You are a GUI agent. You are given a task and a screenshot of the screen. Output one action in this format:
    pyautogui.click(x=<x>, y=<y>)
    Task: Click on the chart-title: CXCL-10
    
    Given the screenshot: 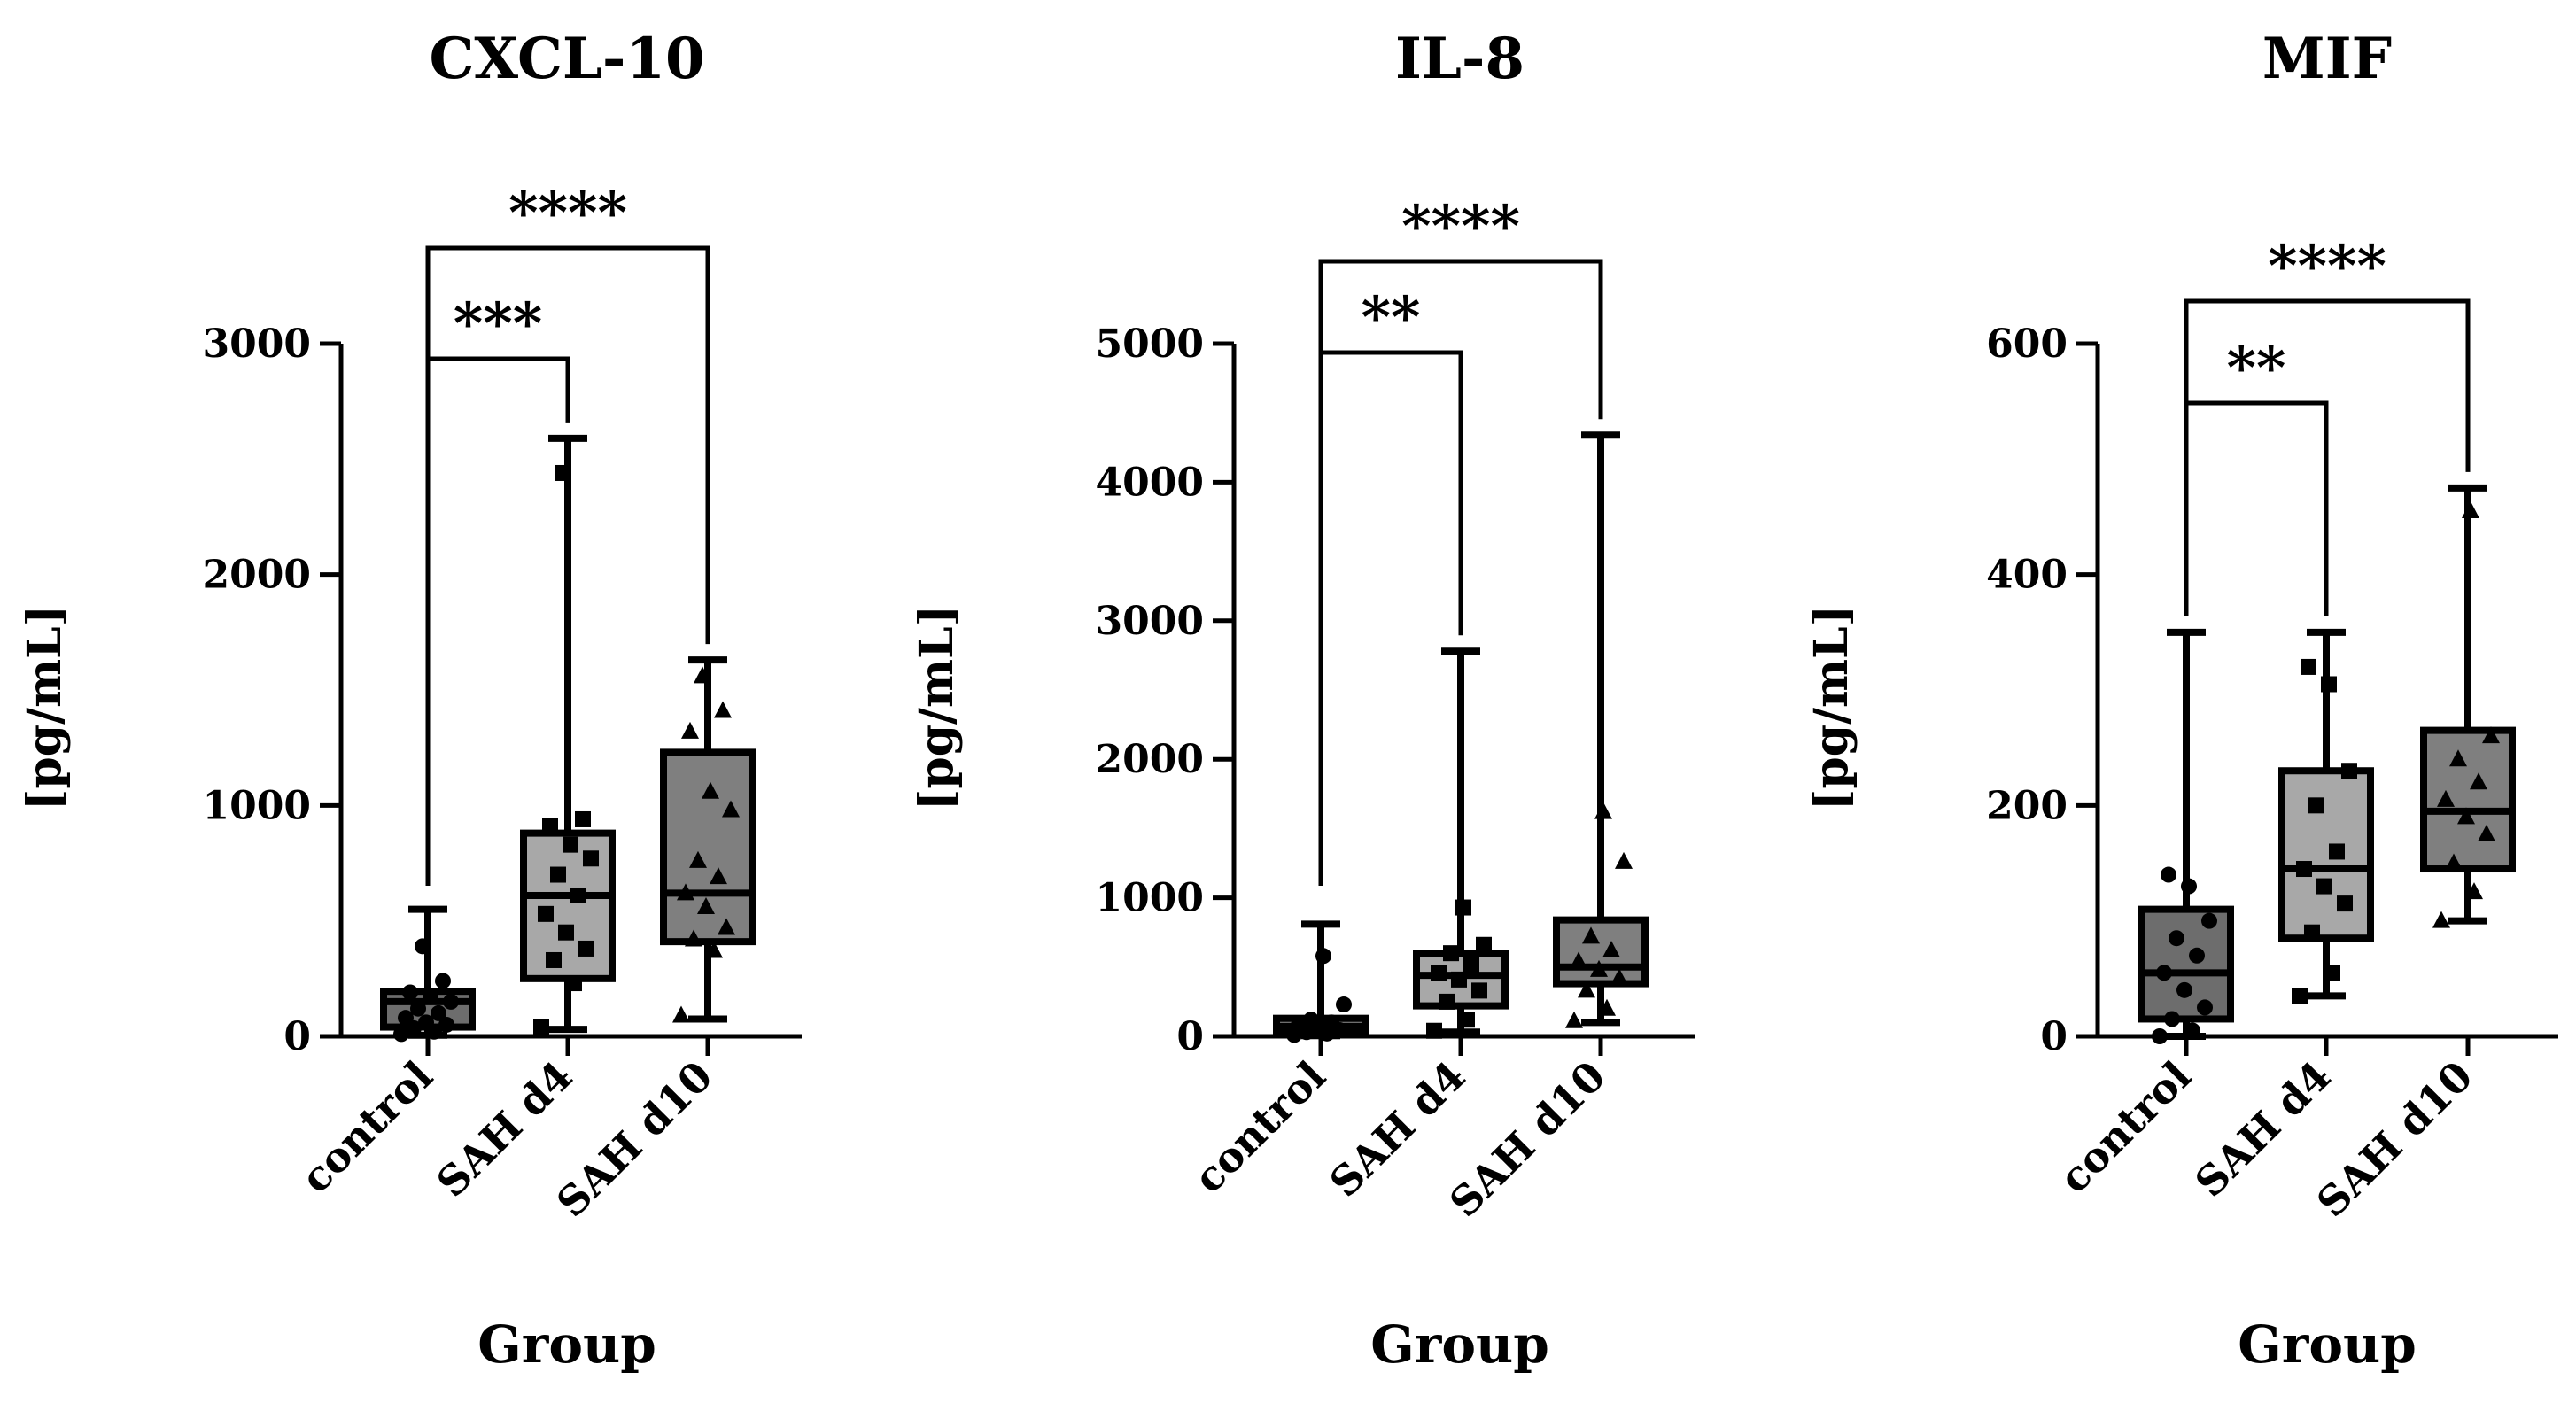 What is the action you would take?
    pyautogui.click(x=566, y=59)
    